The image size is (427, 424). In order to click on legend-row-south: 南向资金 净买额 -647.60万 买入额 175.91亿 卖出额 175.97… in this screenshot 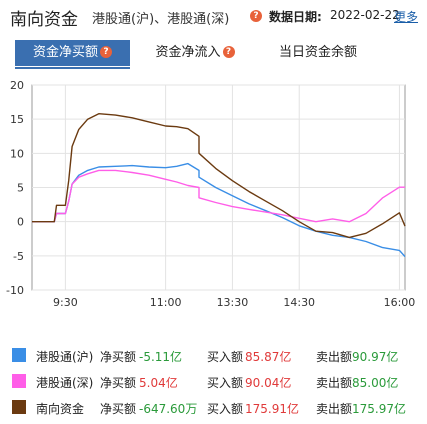, I will do `click(213, 408)`.